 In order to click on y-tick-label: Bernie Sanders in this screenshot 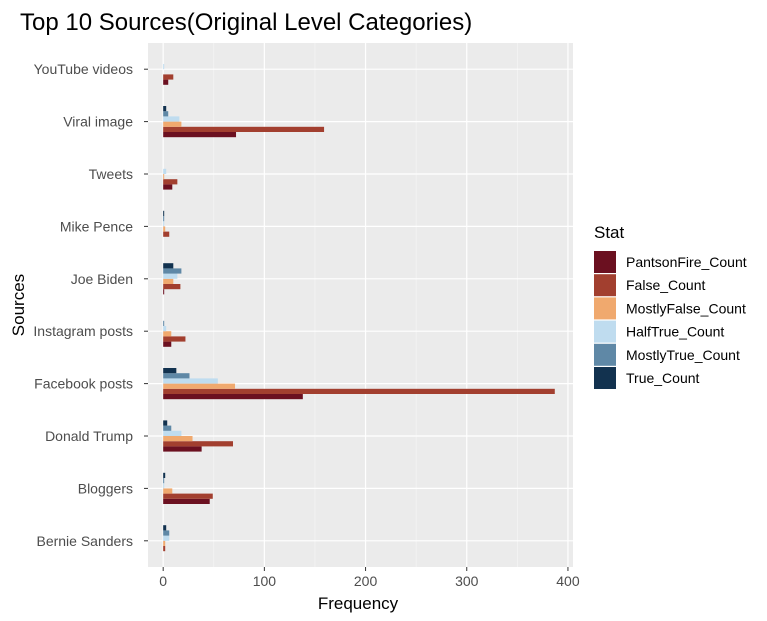, I will do `click(84, 541)`.